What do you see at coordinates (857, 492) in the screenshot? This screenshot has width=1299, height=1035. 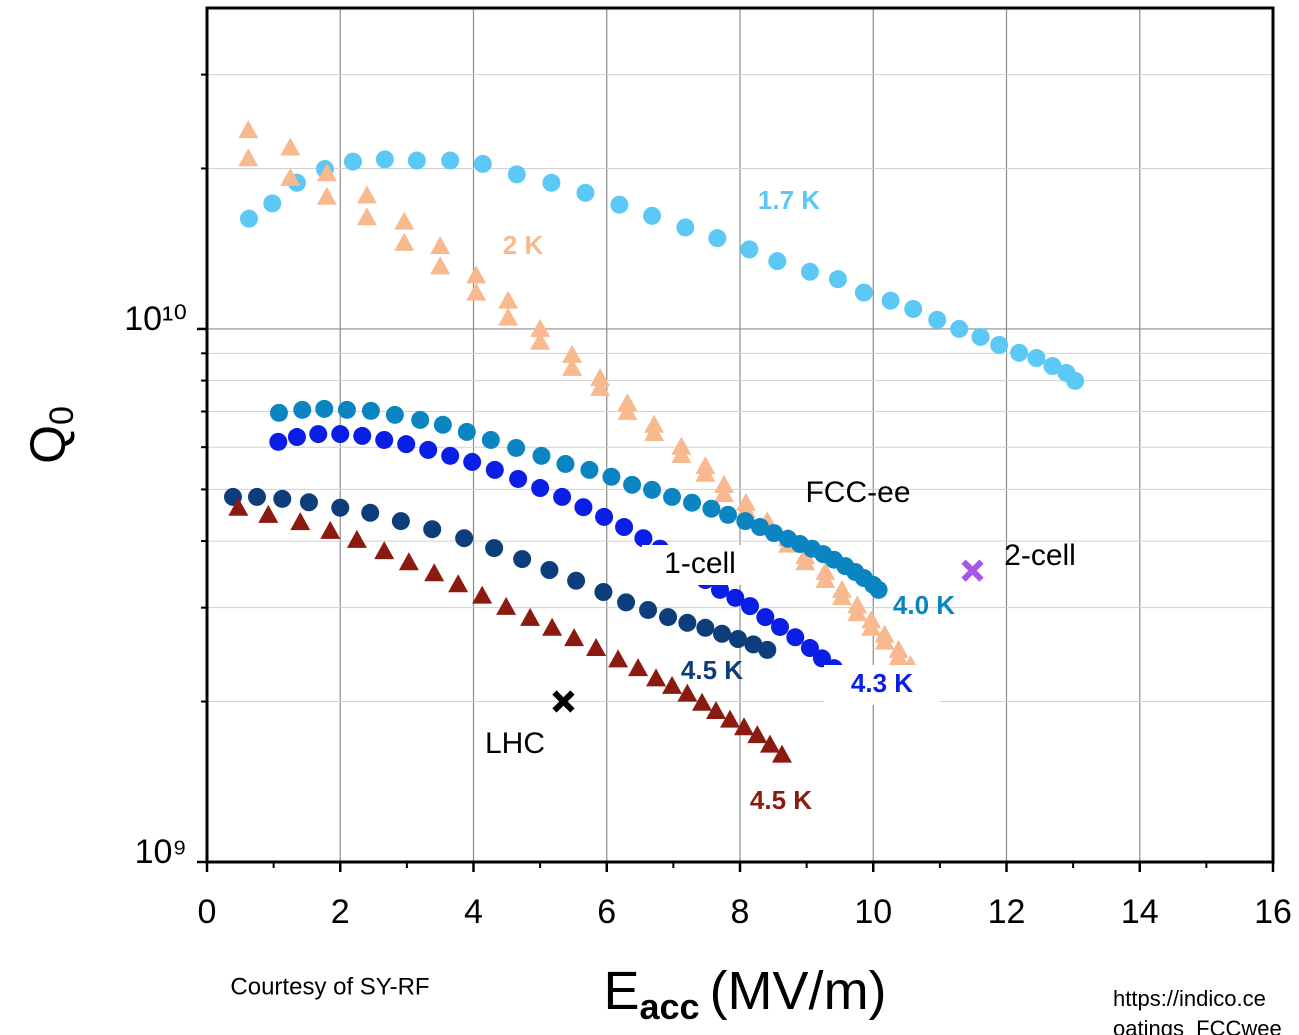 I see `annotation: FCC-ee` at bounding box center [857, 492].